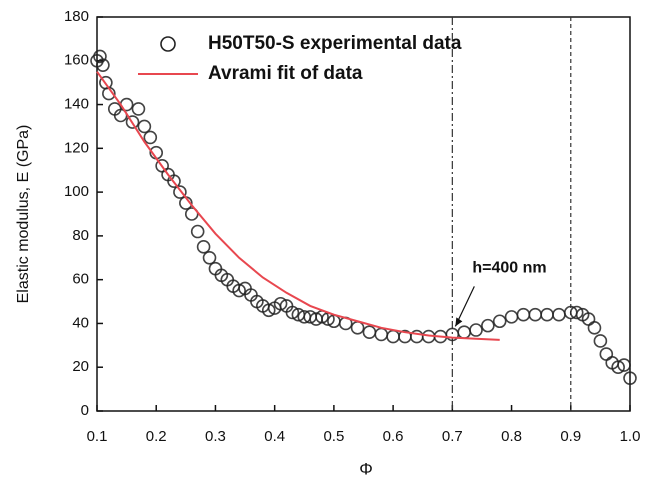 The image size is (666, 493). Describe the element at coordinates (80, 366) in the screenshot. I see `y-tick-label: 20` at that location.